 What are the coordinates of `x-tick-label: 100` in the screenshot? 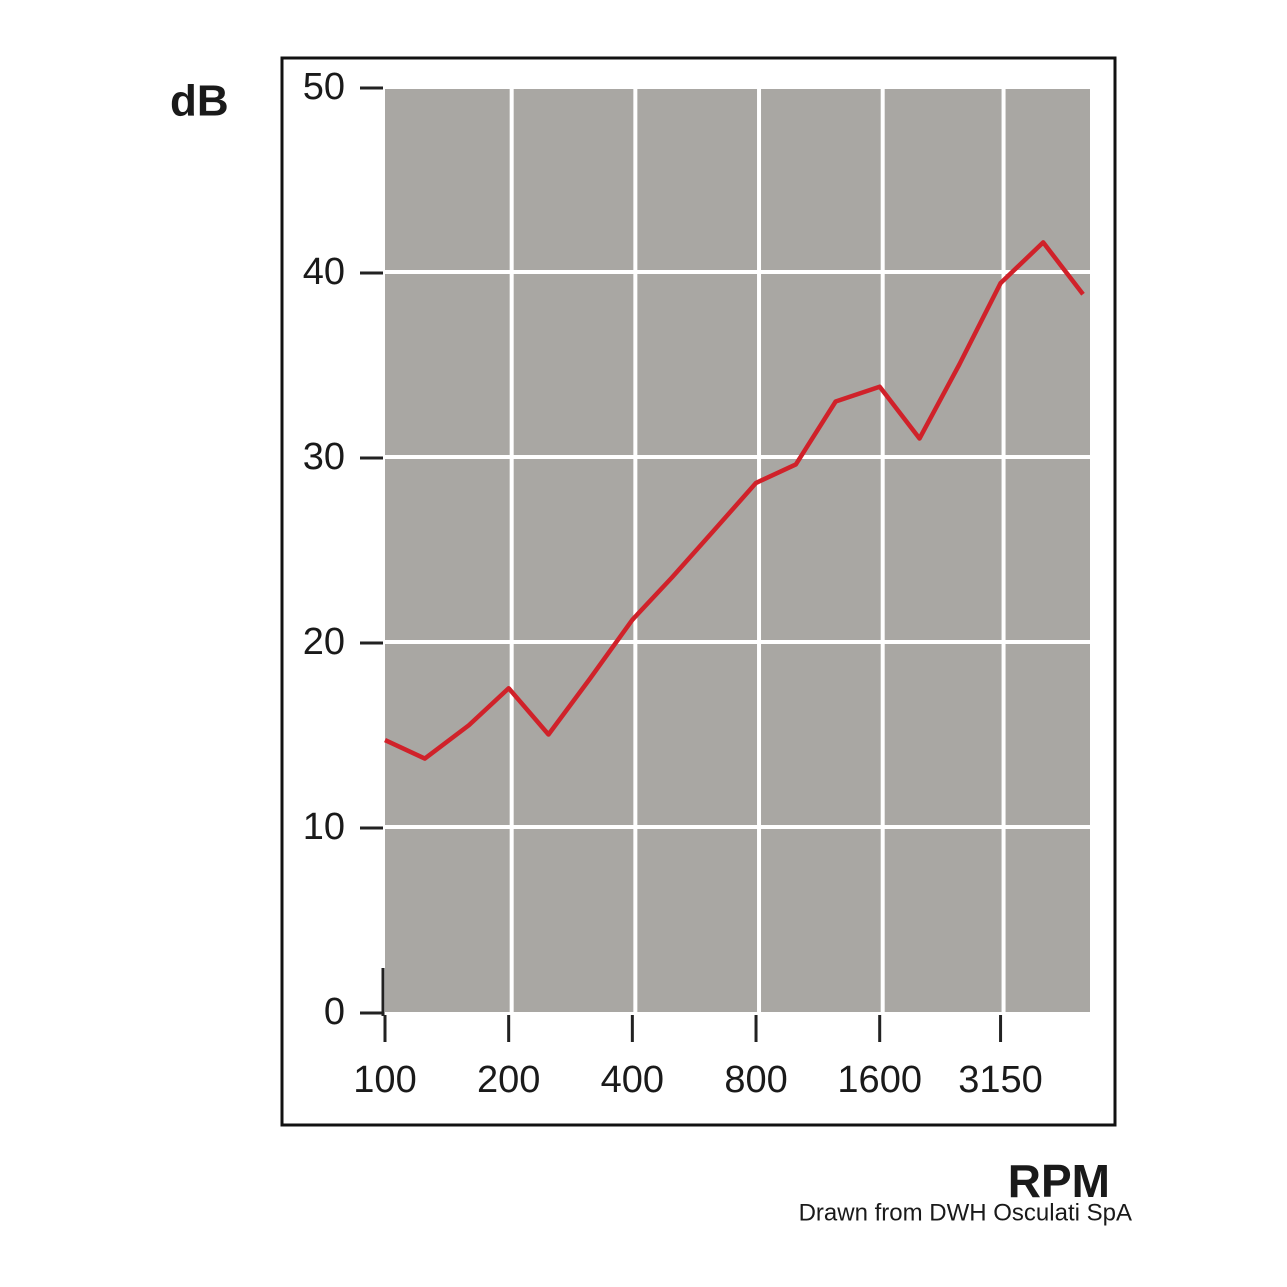 It's located at (384, 1080).